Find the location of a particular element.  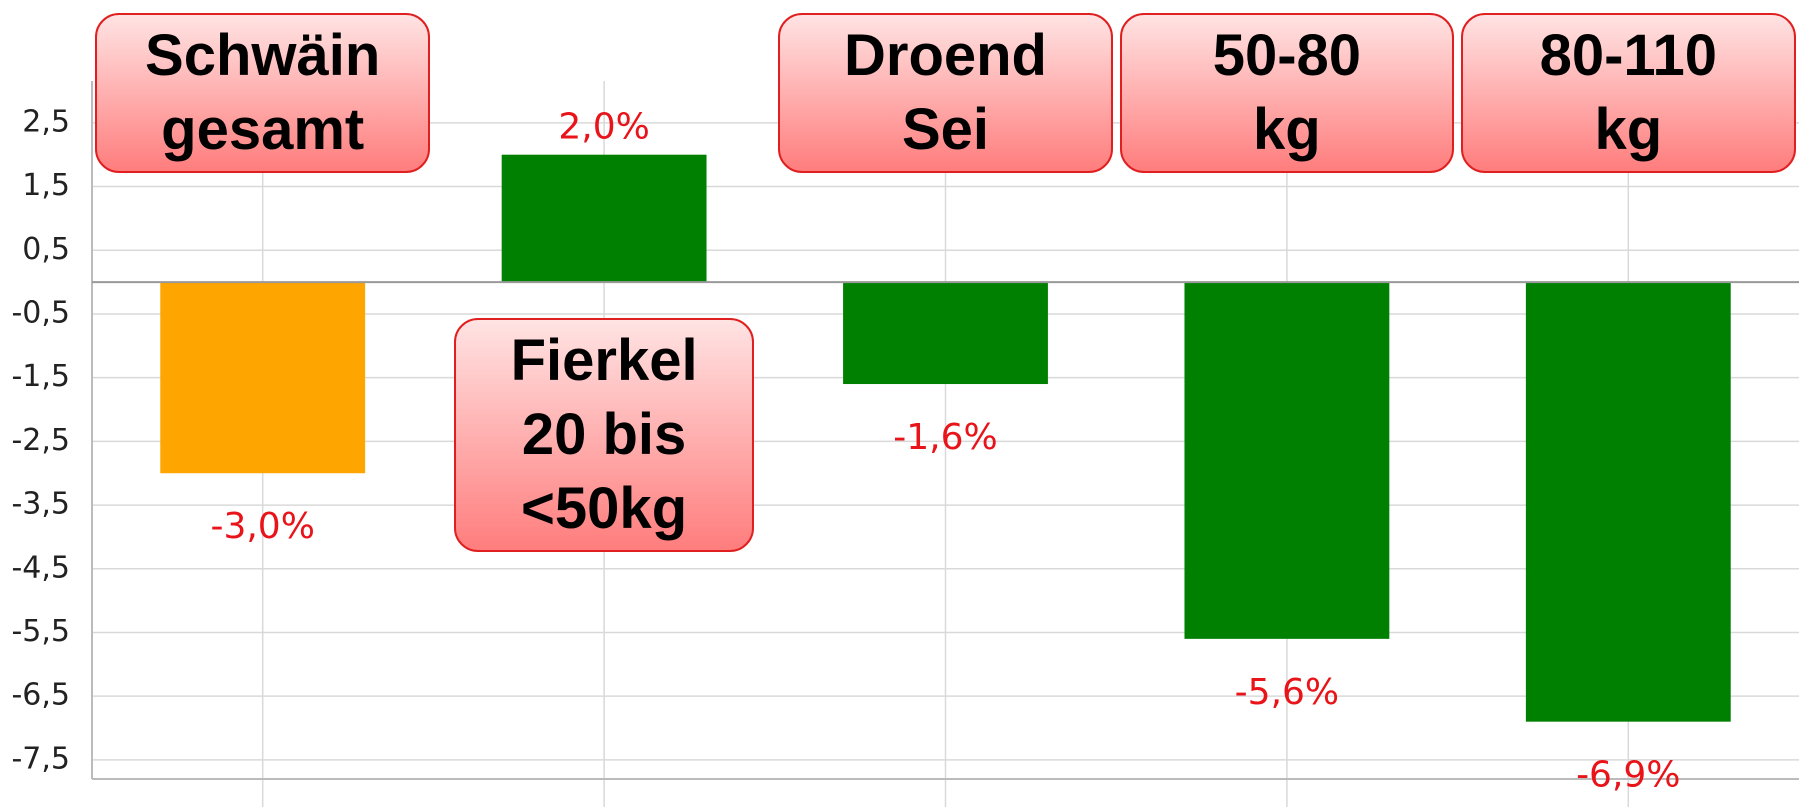

y-tick-label: -2,5 is located at coordinates (40, 440).